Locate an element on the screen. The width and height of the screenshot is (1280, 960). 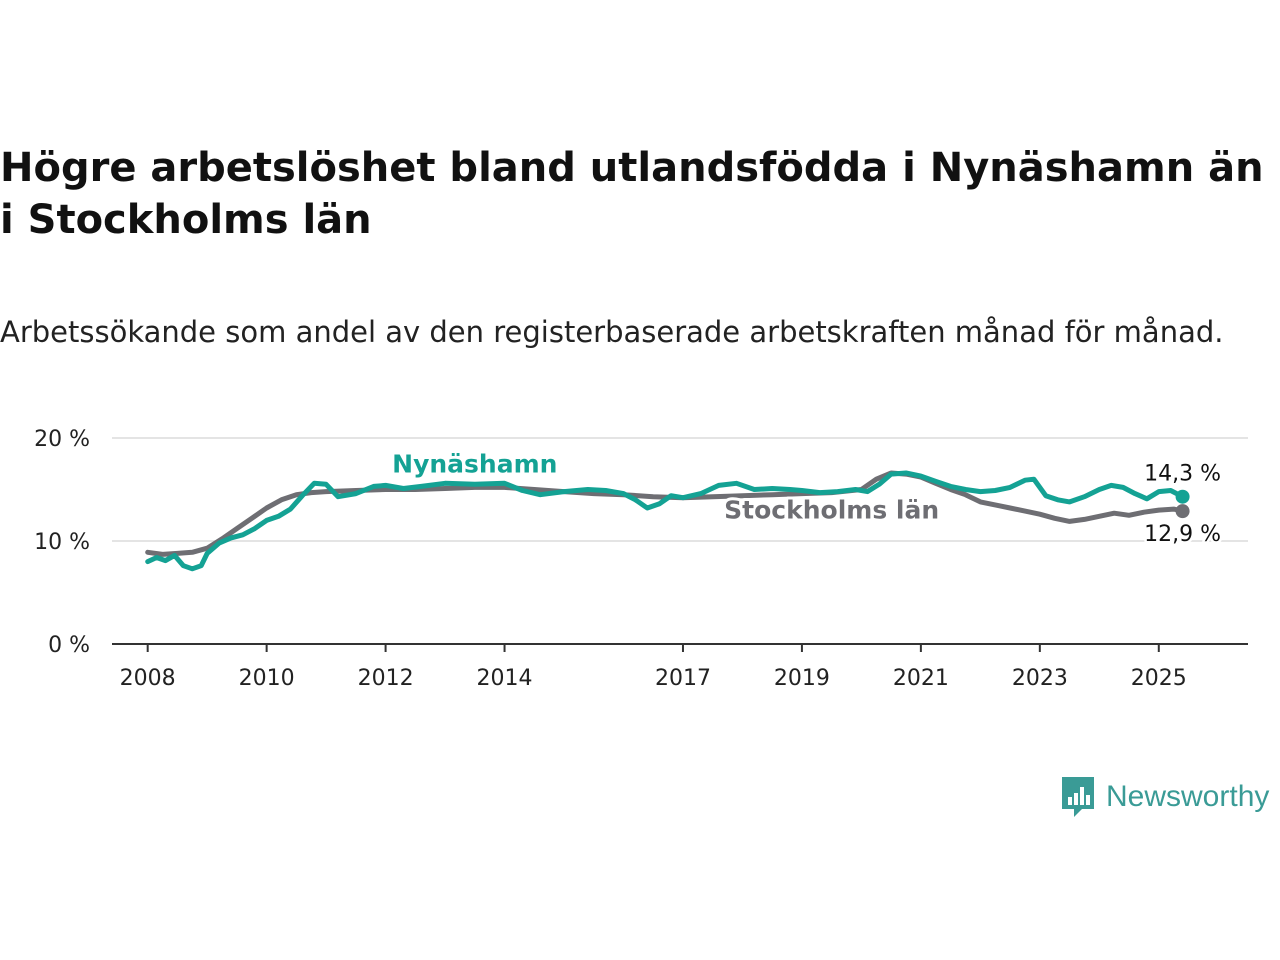
series-lines is located at coordinates (667, 521).